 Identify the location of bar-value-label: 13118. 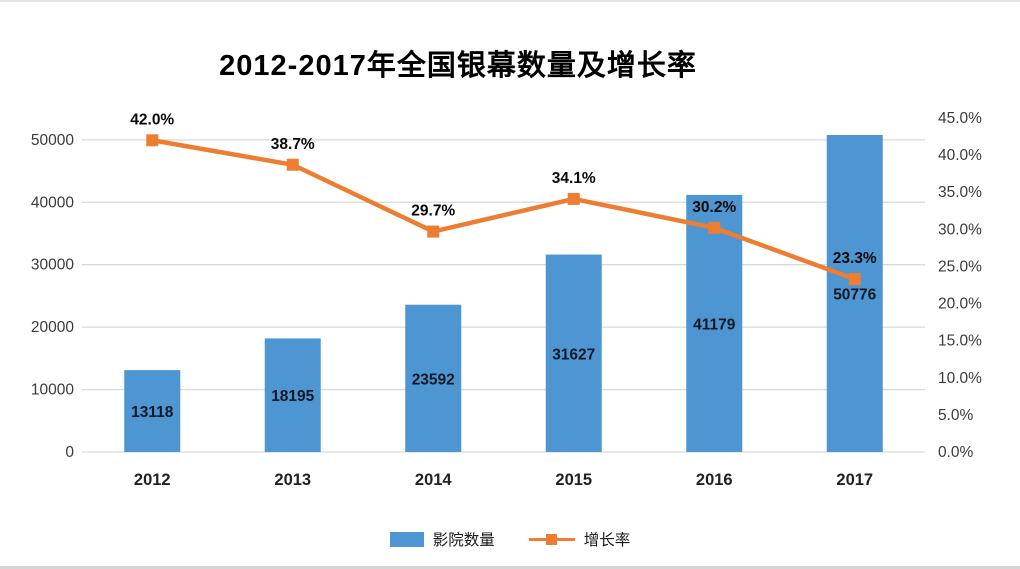
(152, 412).